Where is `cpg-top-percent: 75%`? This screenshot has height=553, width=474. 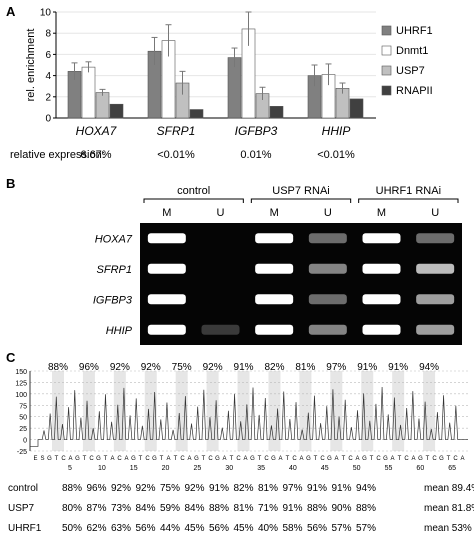 cpg-top-percent: 75% is located at coordinates (182, 367).